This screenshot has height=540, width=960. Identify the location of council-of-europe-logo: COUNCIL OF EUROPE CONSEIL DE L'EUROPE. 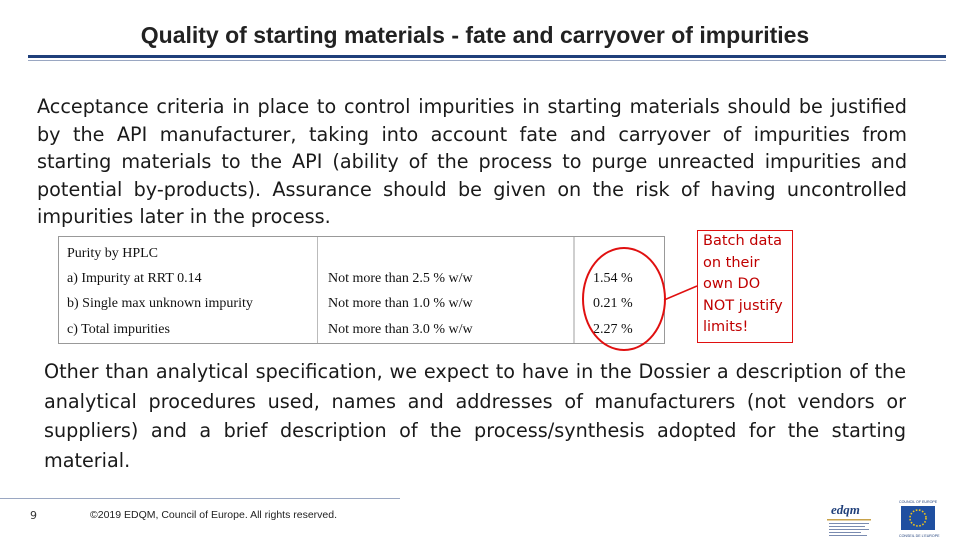
(919, 519).